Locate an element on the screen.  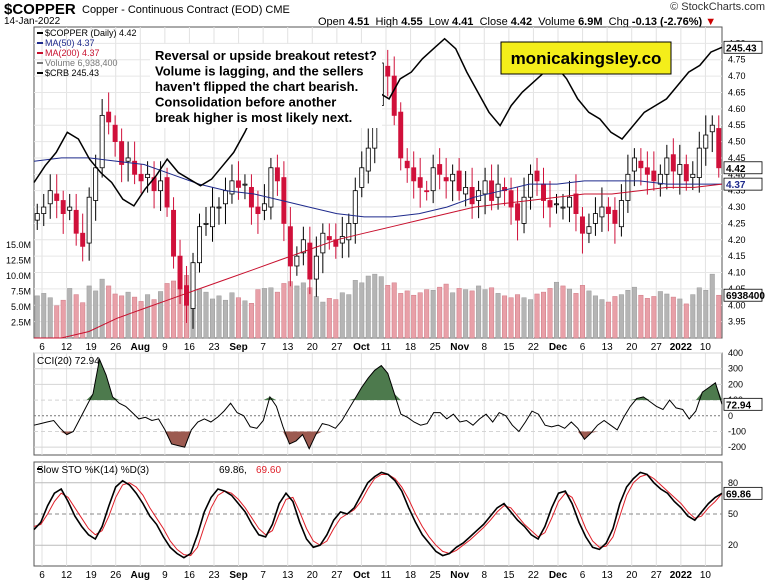
price-y-tick: 4.00 is located at coordinates (737, 305).